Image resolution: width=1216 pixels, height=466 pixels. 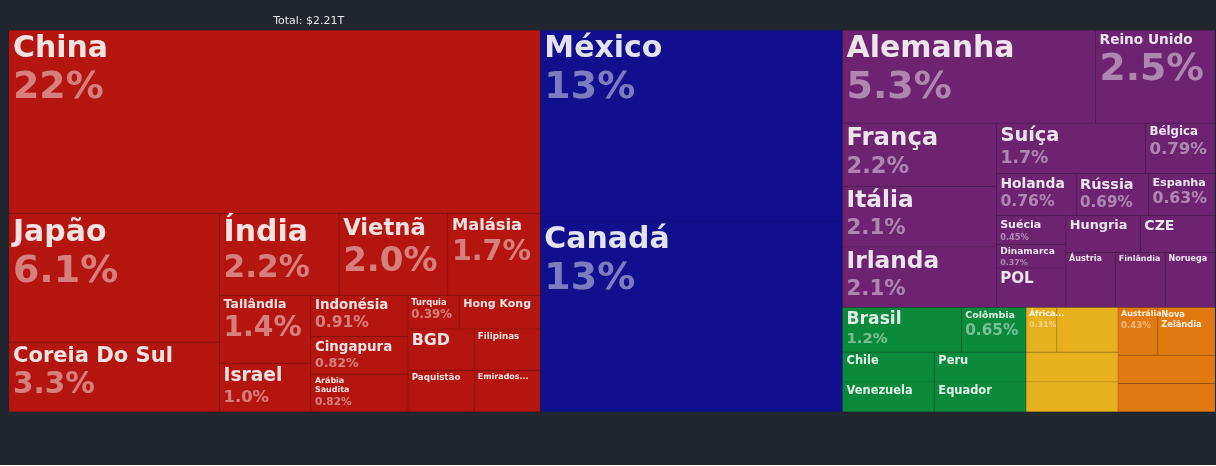 I want to click on category-label: China, so click(x=60, y=47).